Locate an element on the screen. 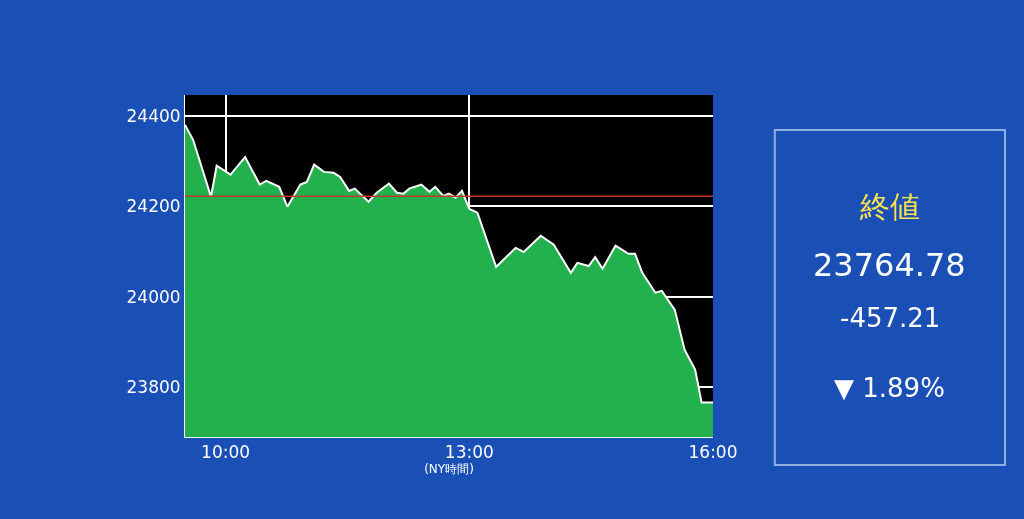 This screenshot has height=519, width=1024. x-tick-label: 13:00 is located at coordinates (469, 452).